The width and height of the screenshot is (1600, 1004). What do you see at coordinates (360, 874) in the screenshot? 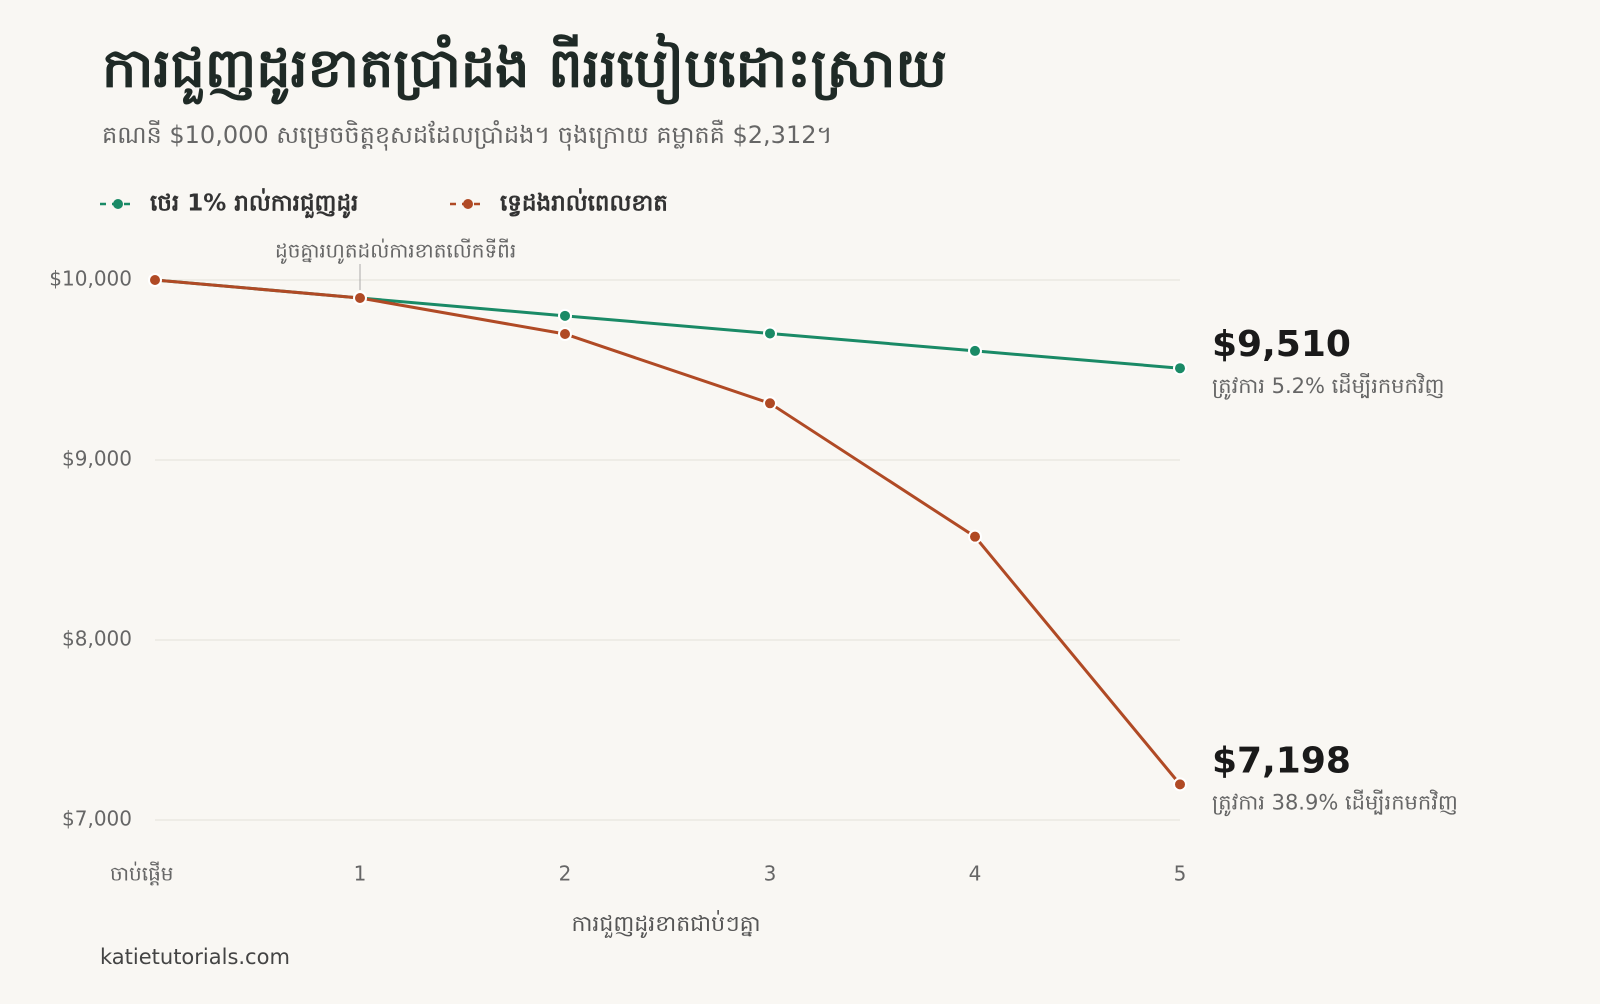
I see `x-tick-label: 1` at bounding box center [360, 874].